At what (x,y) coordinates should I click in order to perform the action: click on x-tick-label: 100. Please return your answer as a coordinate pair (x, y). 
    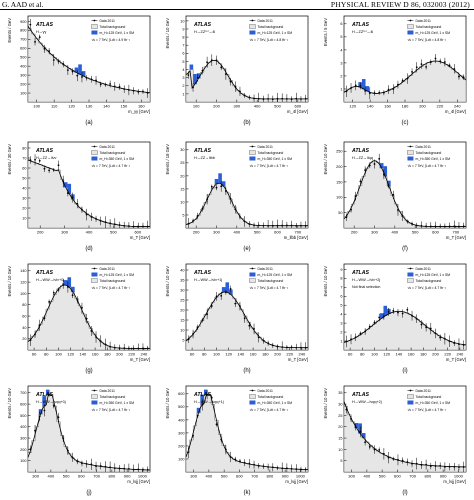
    Looking at the image, I should click on (374, 354).